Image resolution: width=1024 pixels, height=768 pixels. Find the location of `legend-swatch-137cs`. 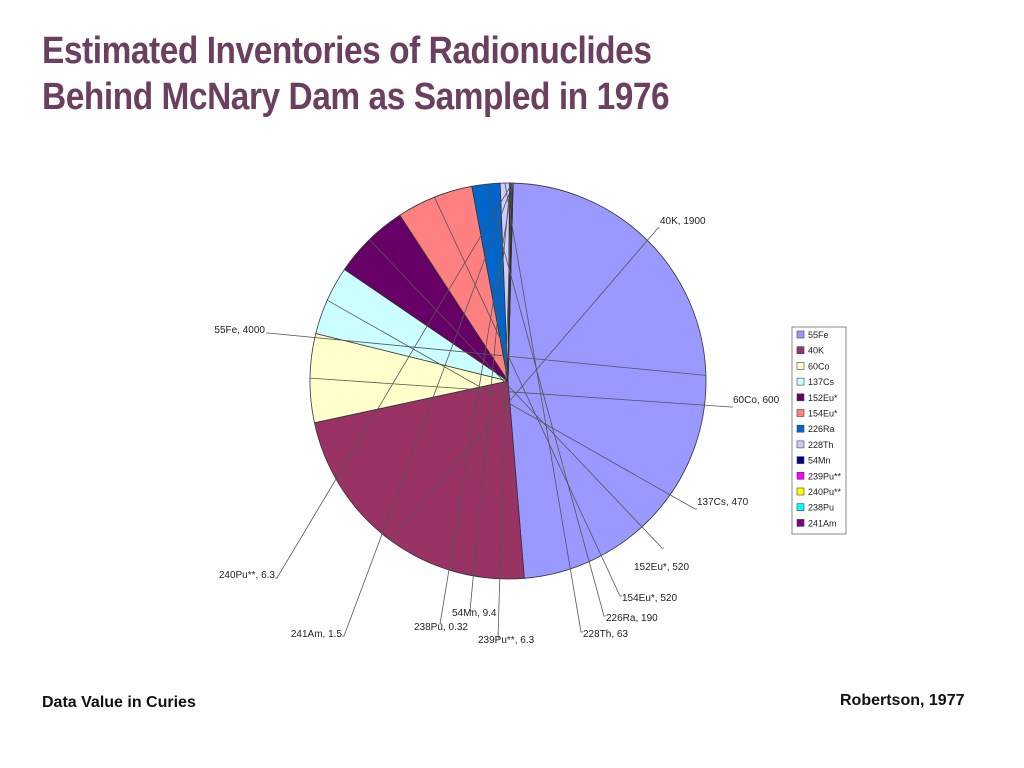

legend-swatch-137cs is located at coordinates (800, 381).